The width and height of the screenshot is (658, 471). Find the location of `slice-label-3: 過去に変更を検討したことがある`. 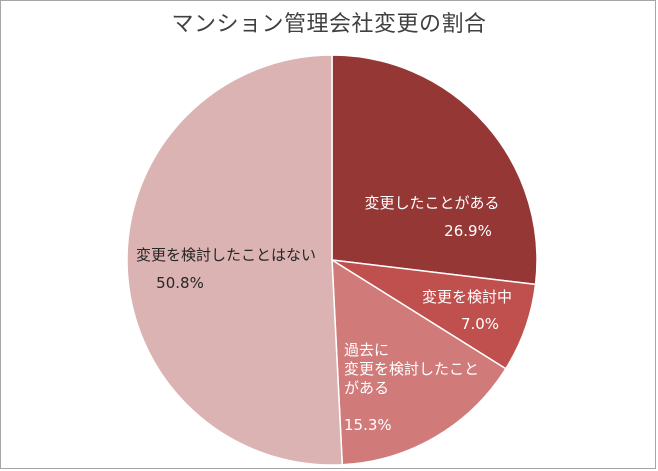

slice-label-3: 過去に変更を検討したことがある is located at coordinates (411, 369).